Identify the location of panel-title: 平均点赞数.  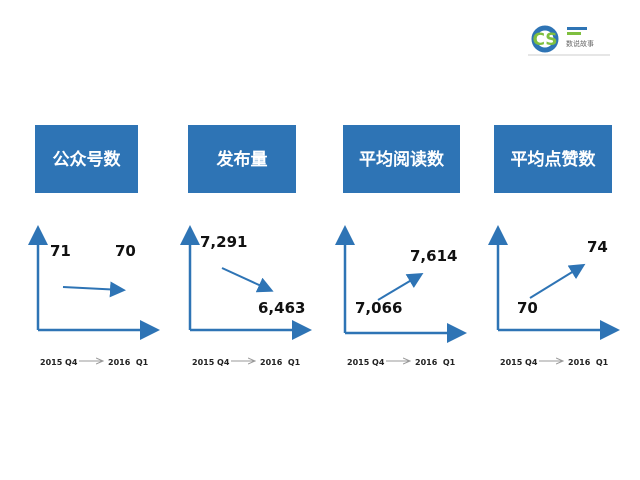
(554, 159).